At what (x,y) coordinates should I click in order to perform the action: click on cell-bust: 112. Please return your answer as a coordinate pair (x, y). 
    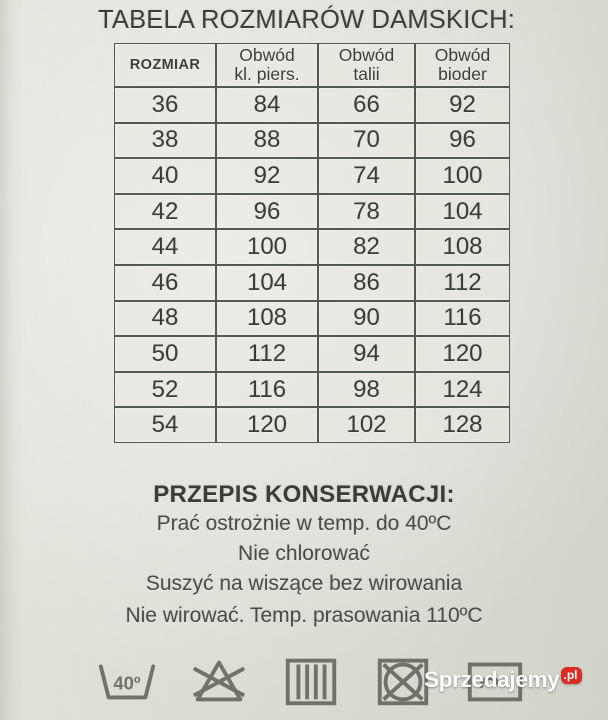
    Looking at the image, I should click on (267, 354).